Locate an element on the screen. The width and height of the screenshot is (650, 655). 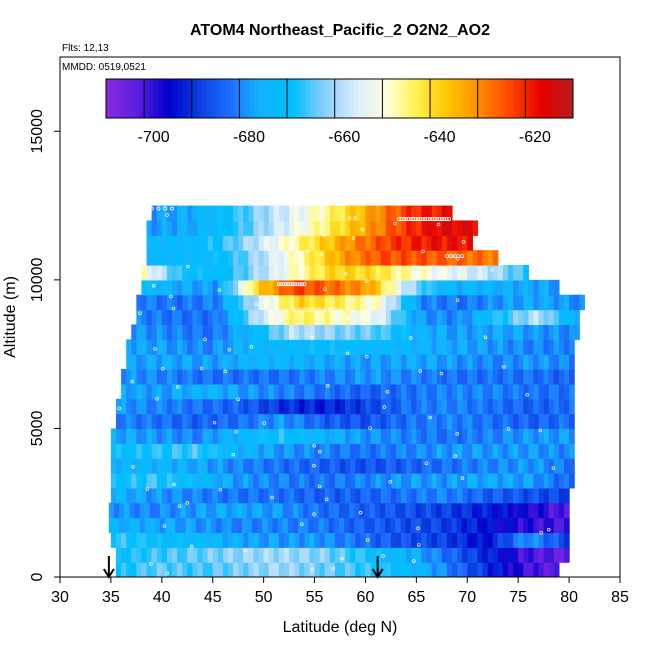
x-tick-label: 30 is located at coordinates (60, 597).